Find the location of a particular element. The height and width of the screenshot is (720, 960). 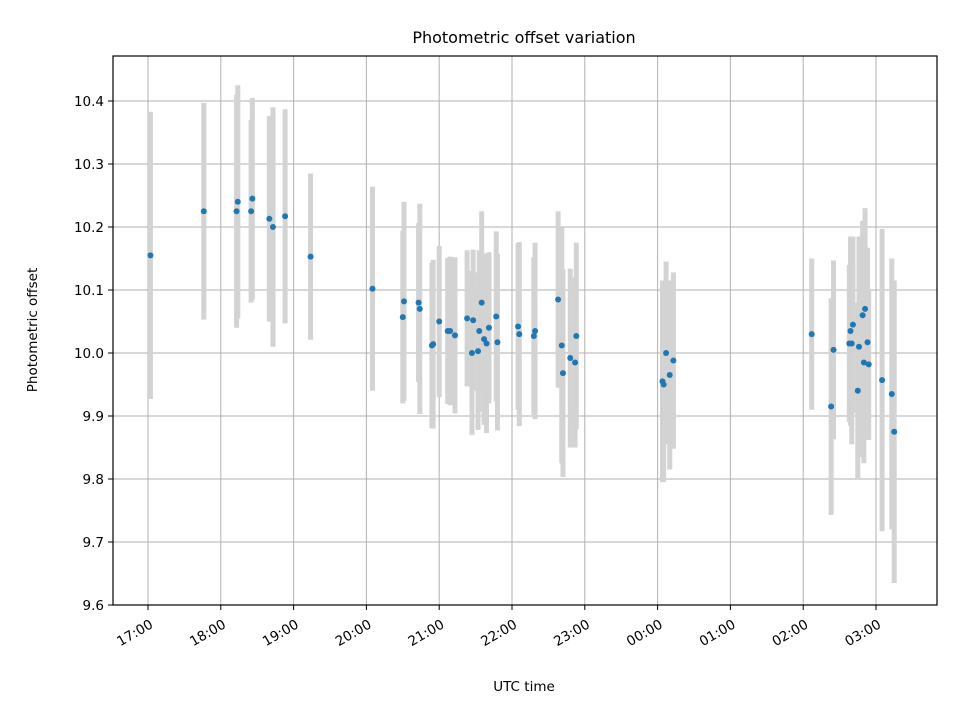

y-tick-label: 9.9 is located at coordinates (93, 417).